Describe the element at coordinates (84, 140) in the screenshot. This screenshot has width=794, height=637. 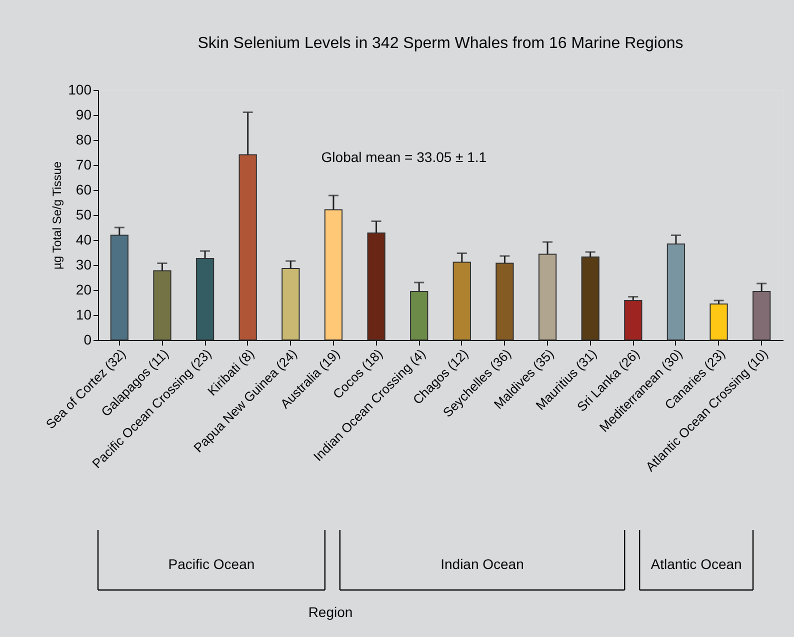
I see `y-tick-label: 80` at that location.